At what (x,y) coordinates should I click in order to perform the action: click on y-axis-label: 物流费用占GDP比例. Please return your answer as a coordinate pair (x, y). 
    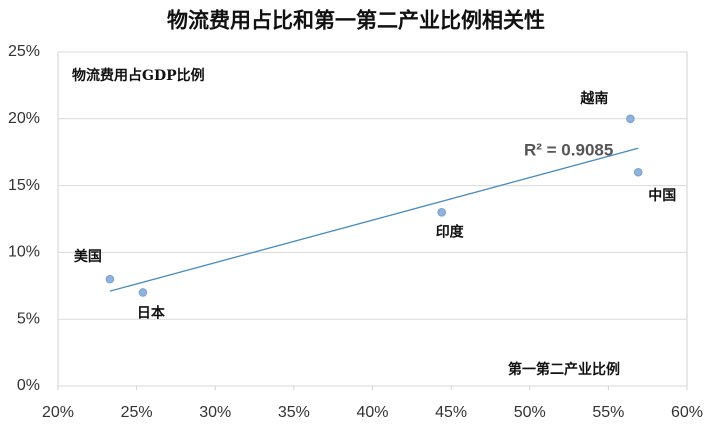
    Looking at the image, I should click on (138, 75).